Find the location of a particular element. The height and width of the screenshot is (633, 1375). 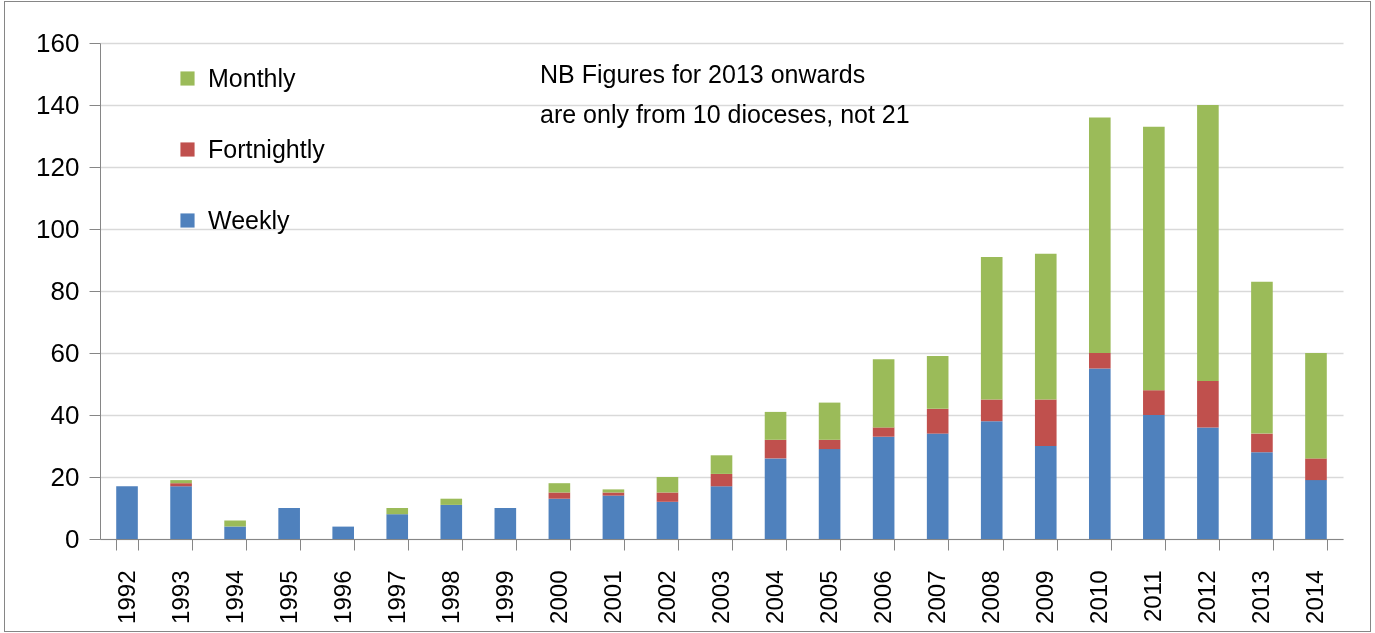

x-tick-label: 1992 is located at coordinates (126, 597).